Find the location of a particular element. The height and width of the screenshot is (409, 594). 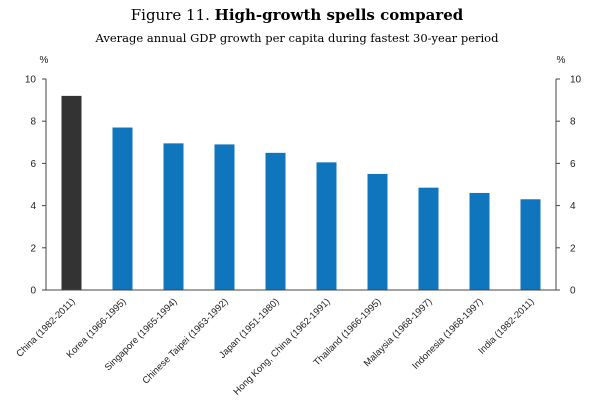

y-tick-label-left: 10 is located at coordinates (31, 80).